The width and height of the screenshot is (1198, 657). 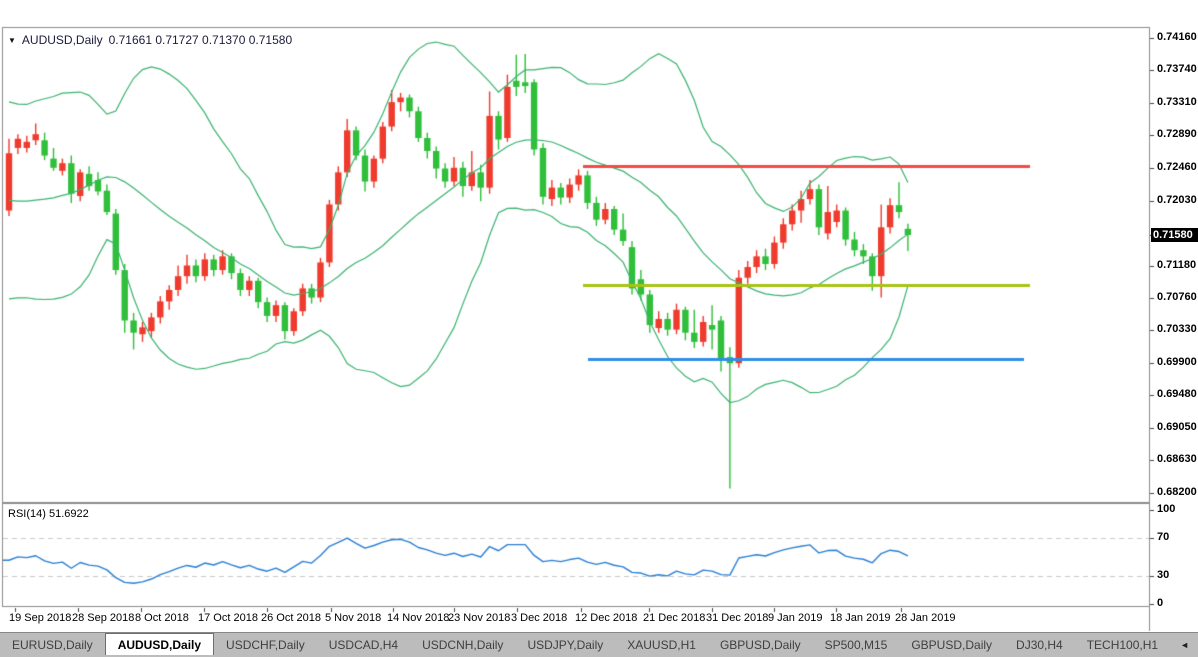 I want to click on date-tick-label: 19 Sep 2018, so click(x=40, y=618).